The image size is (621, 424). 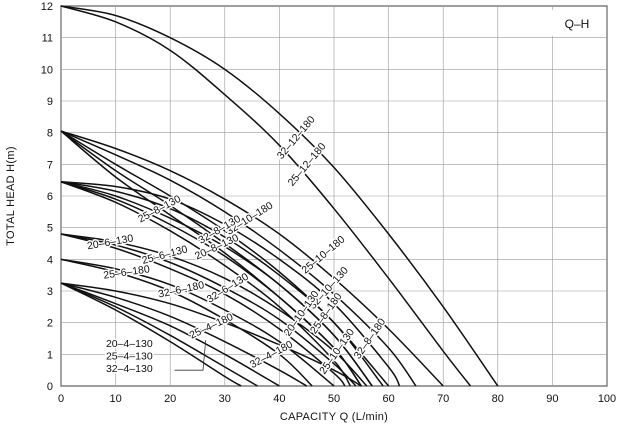 I want to click on x-tick-label: 90, so click(x=552, y=399).